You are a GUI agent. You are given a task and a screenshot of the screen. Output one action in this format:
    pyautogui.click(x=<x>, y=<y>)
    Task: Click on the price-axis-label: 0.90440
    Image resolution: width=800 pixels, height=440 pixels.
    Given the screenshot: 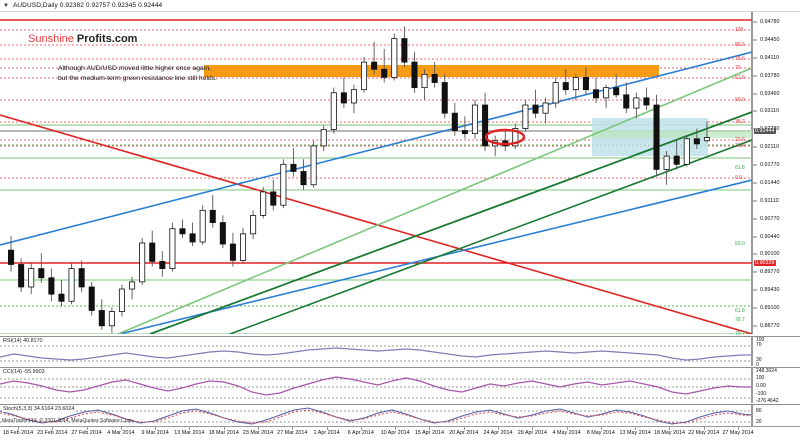 What is the action you would take?
    pyautogui.click(x=770, y=236)
    